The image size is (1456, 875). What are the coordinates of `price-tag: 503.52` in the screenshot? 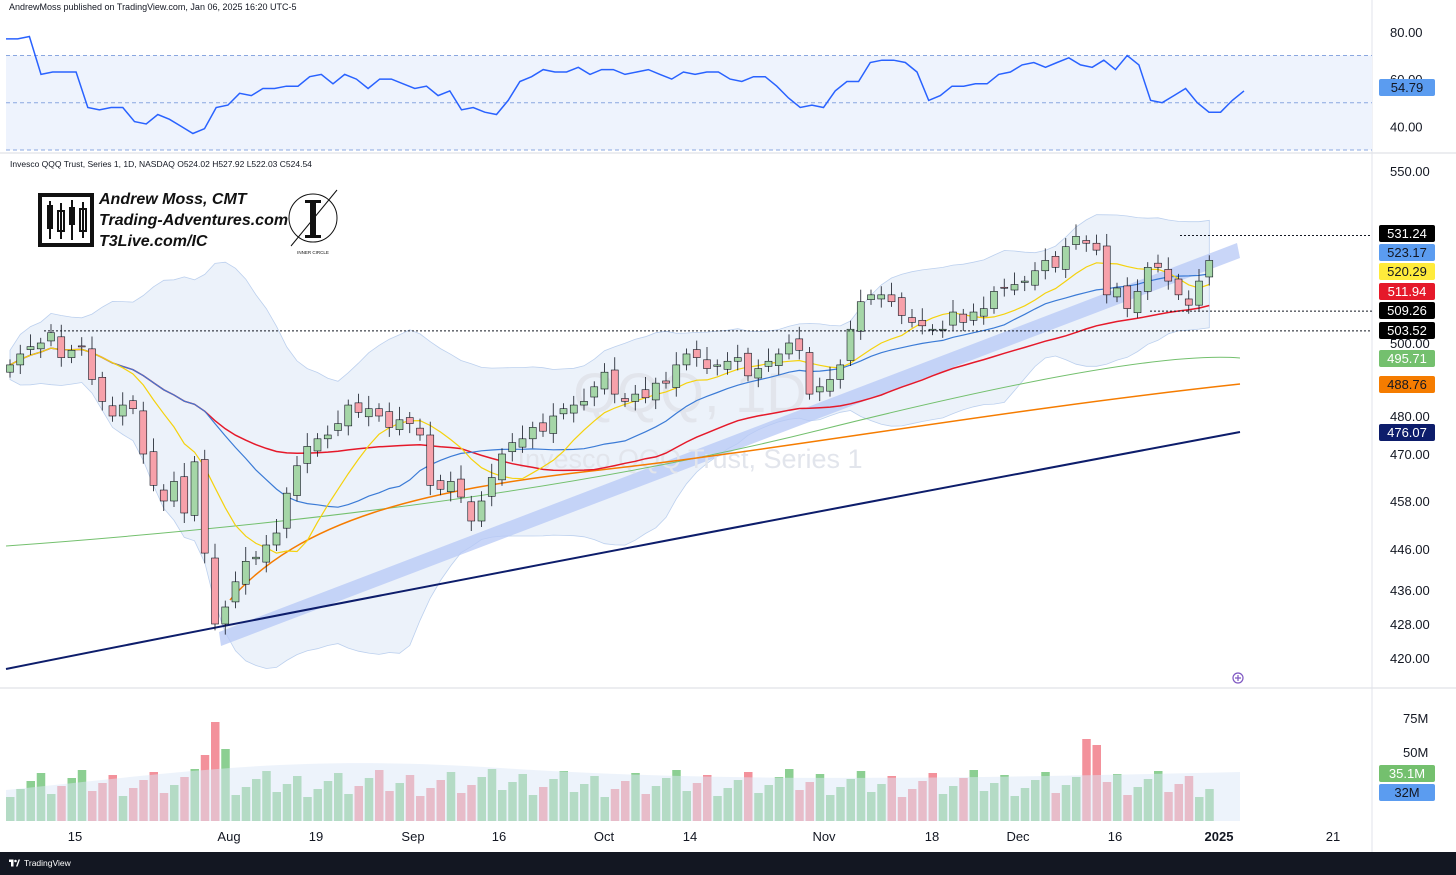 It's located at (1407, 330).